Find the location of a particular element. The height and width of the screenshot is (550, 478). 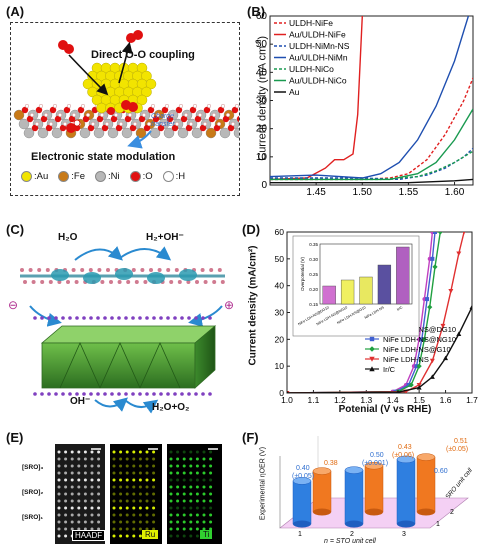

f-label-b1: 0.40 is located at coordinates (303, 468).